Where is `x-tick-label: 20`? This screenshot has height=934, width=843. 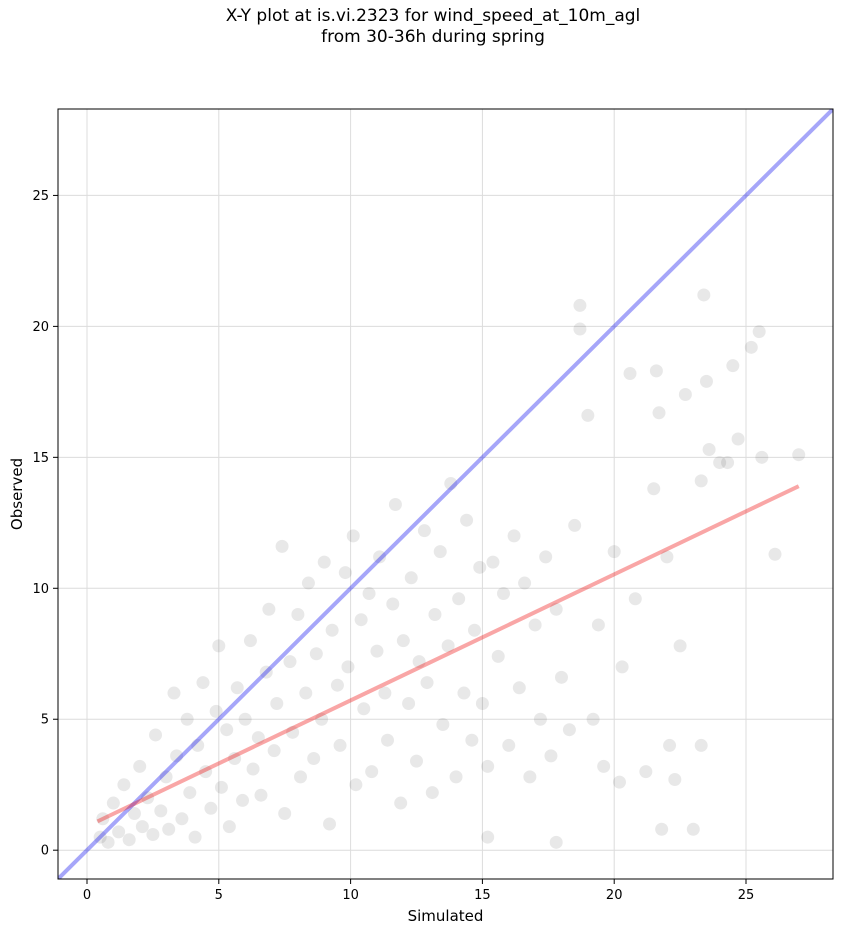 x-tick-label: 20 is located at coordinates (614, 895).